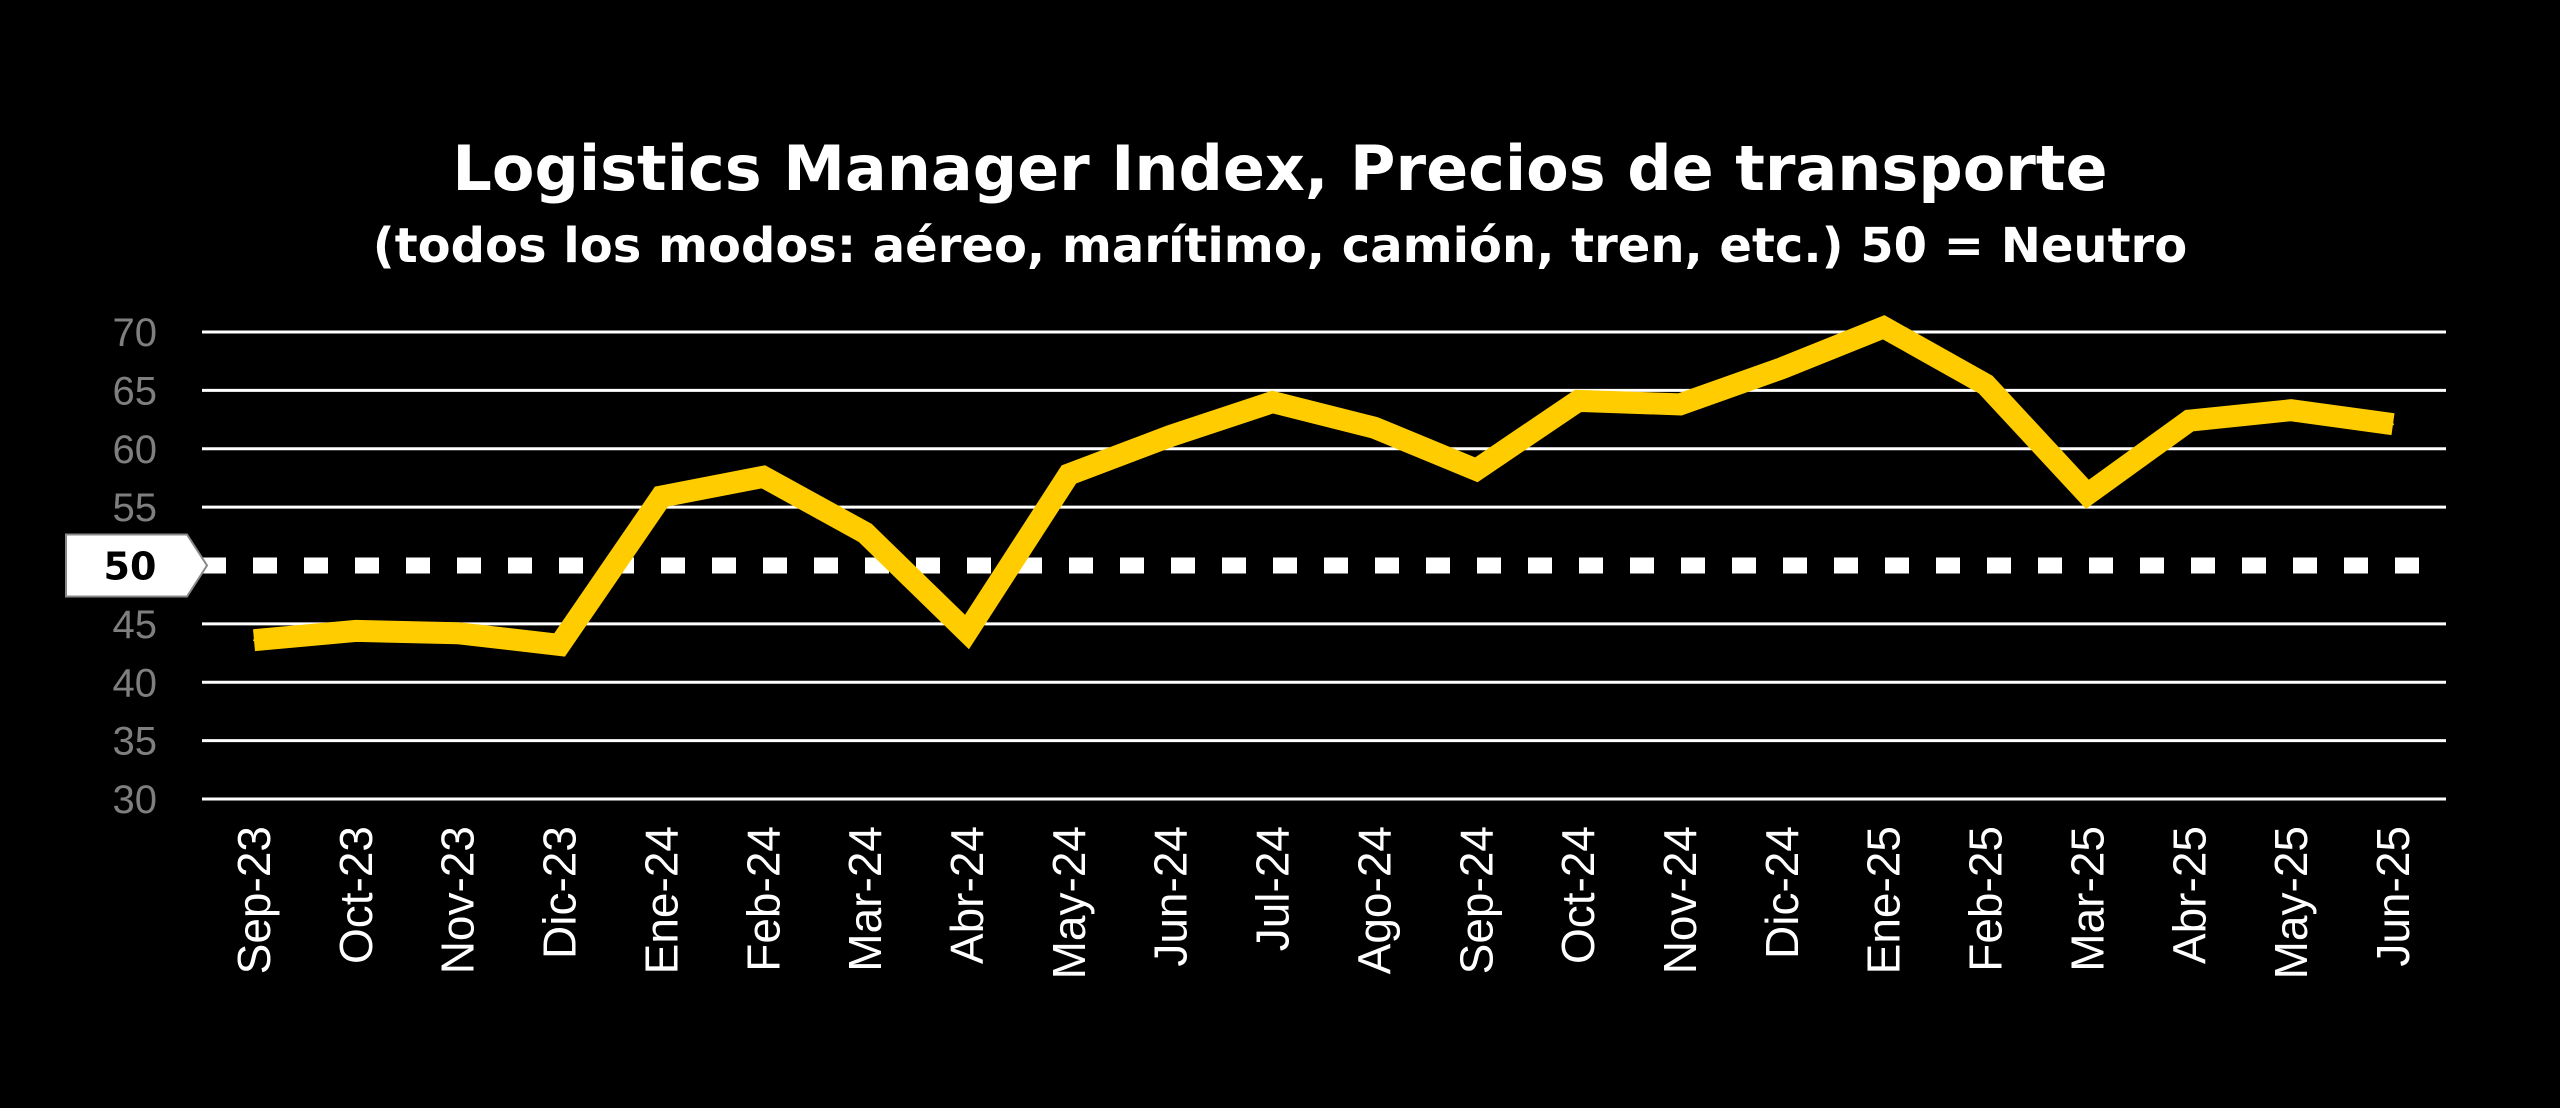  What do you see at coordinates (661, 900) in the screenshot?
I see `x-tick-label: Ene-24` at bounding box center [661, 900].